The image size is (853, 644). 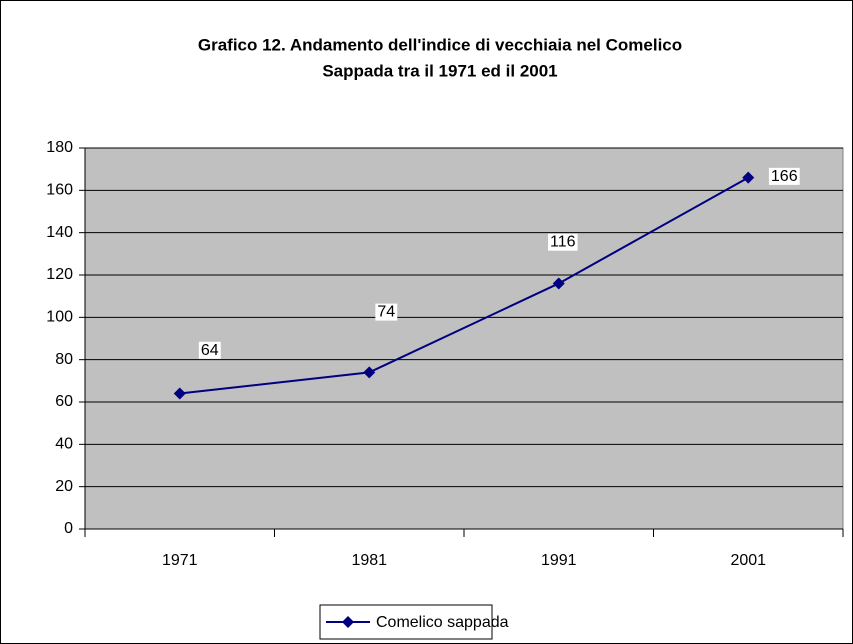 What do you see at coordinates (64, 444) in the screenshot?
I see `y-tick-label: 40` at bounding box center [64, 444].